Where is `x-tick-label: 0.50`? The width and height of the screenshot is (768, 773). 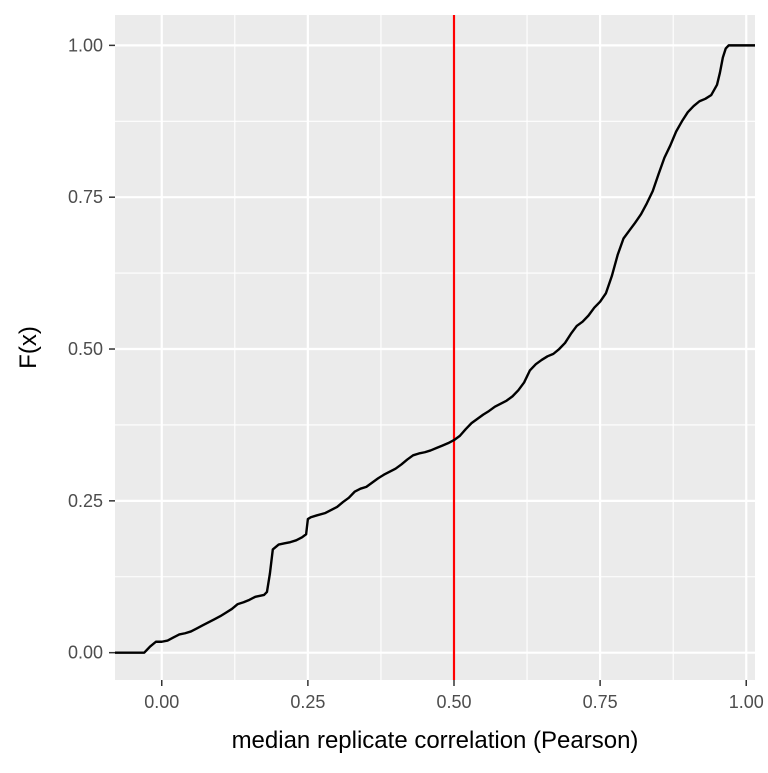 x-tick-label: 0.50 is located at coordinates (453, 702).